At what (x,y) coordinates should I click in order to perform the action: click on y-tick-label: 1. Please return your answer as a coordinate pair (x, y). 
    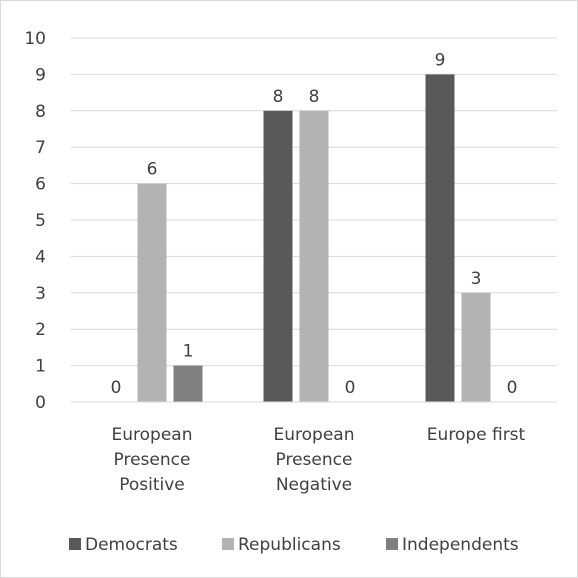
    Looking at the image, I should click on (40, 367).